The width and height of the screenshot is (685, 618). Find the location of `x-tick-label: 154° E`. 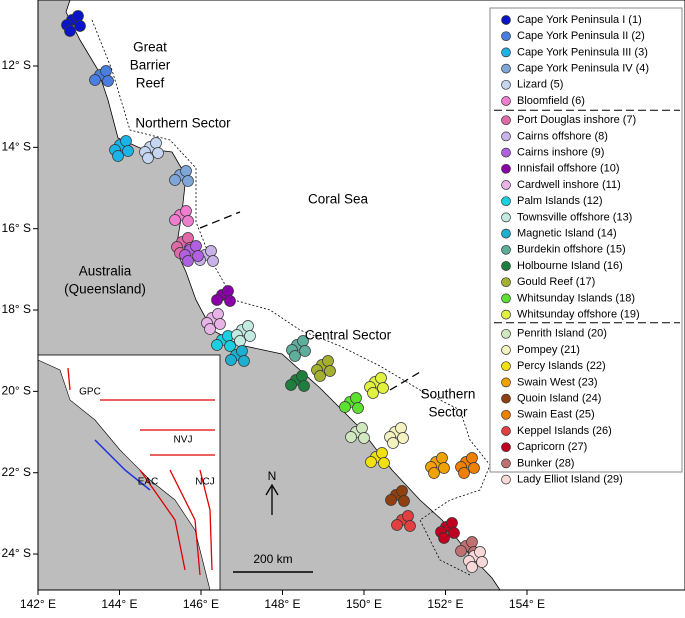

x-tick-label: 154° E is located at coordinates (527, 604).